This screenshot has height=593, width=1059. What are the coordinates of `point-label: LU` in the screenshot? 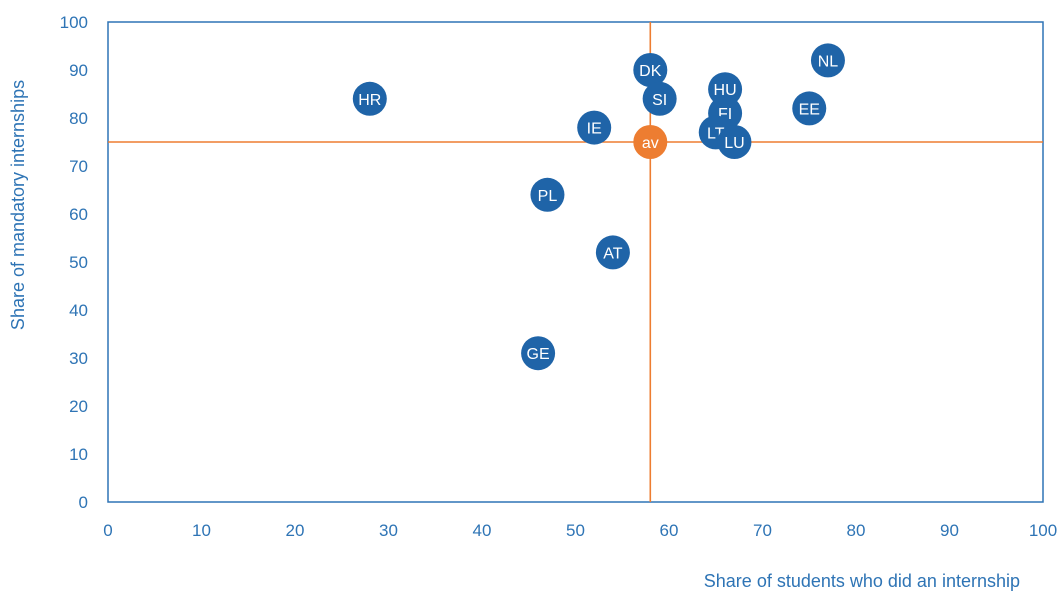 It's located at (734, 143).